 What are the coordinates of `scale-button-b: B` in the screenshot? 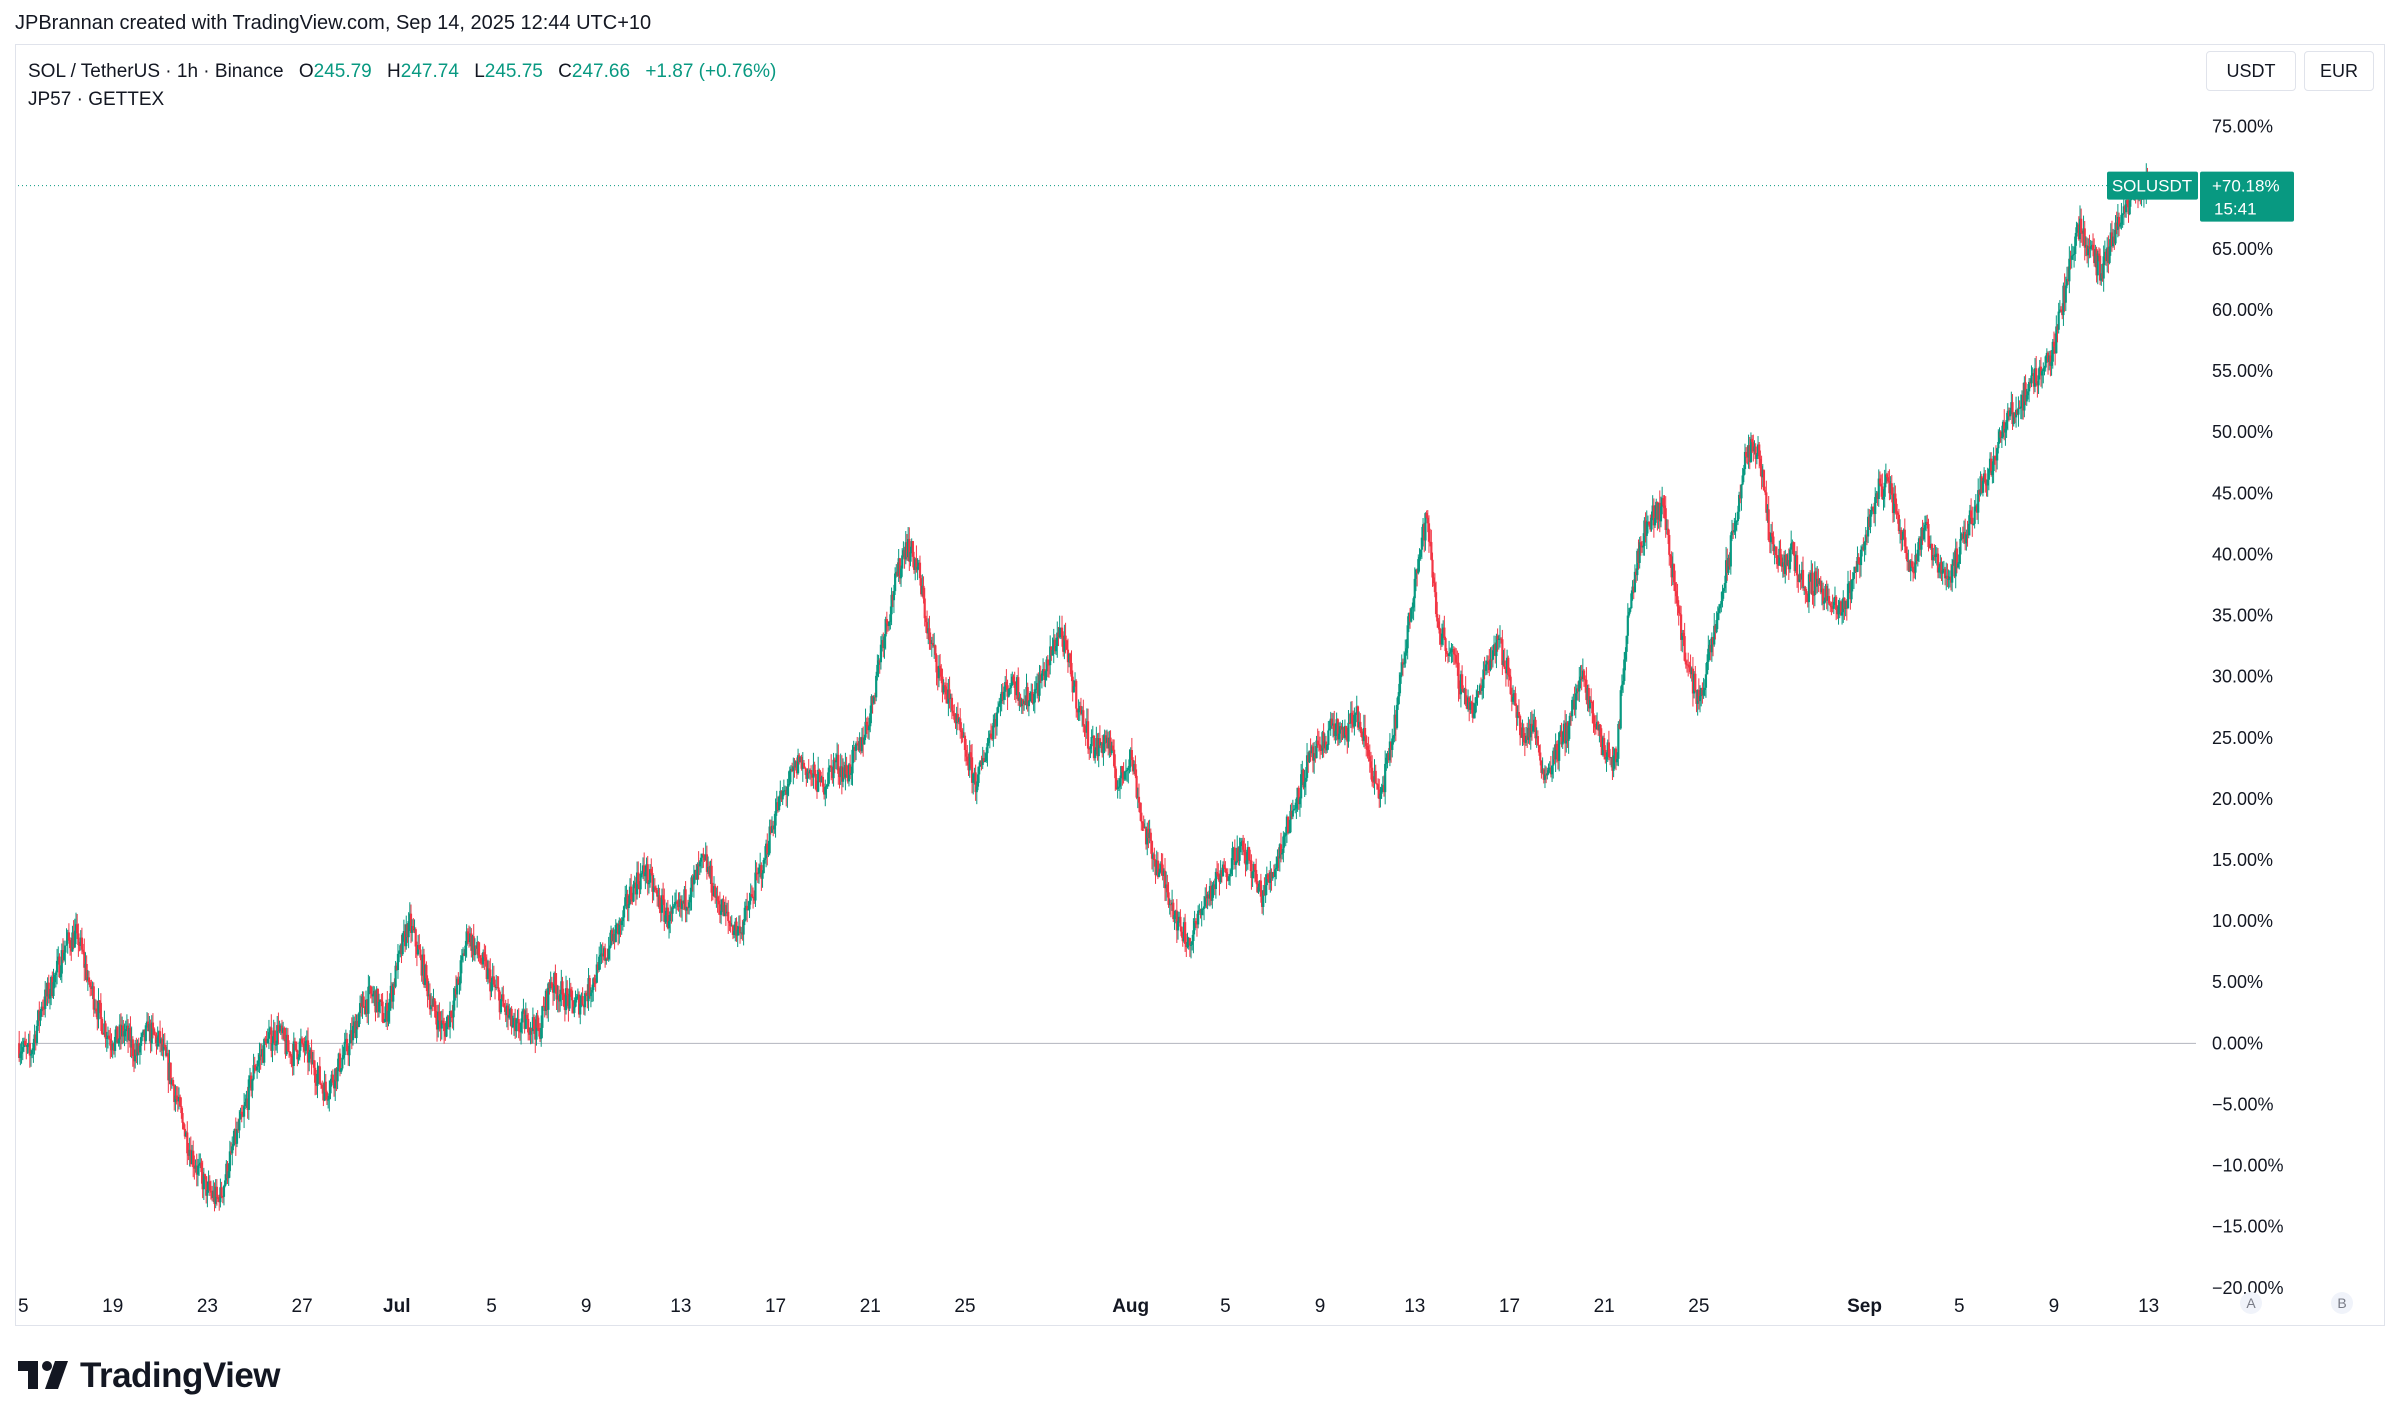 It's located at (2342, 1303).